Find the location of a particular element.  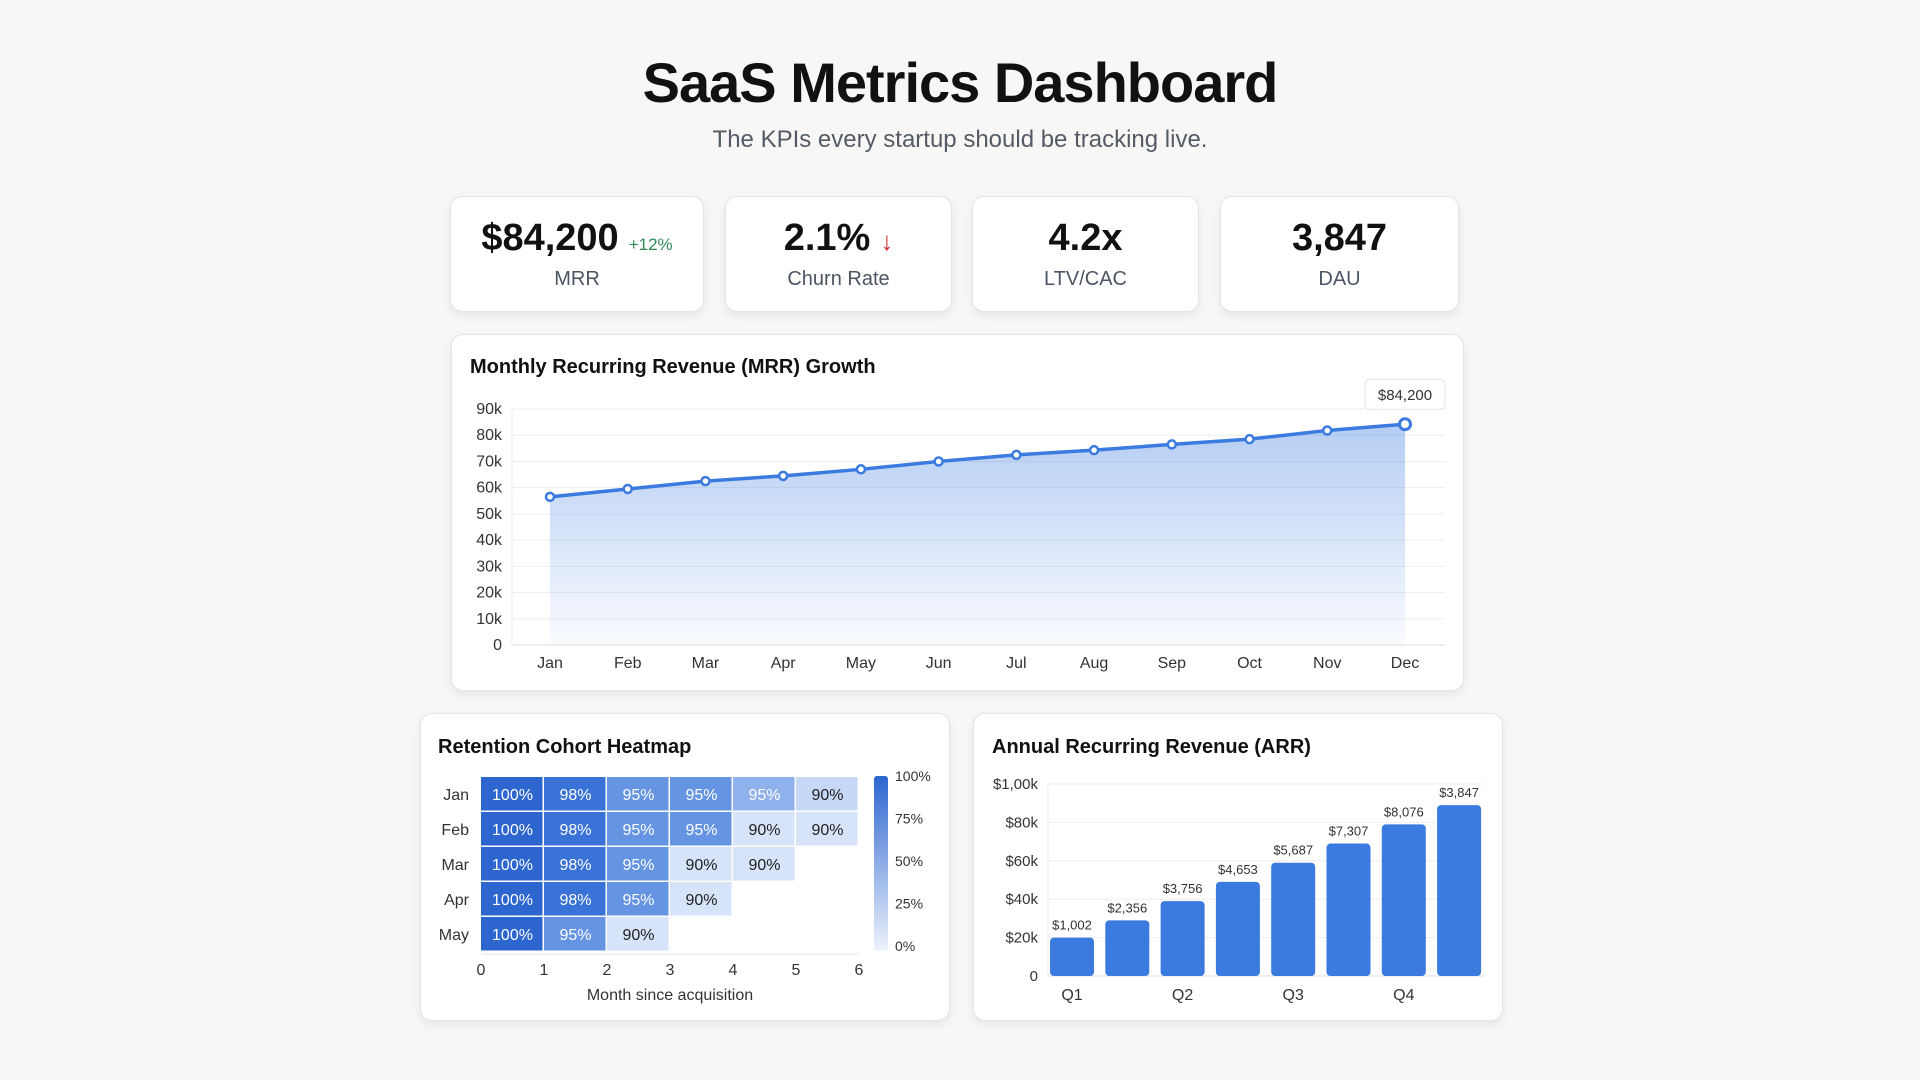

kpi-value: 2.1% is located at coordinates (827, 238).